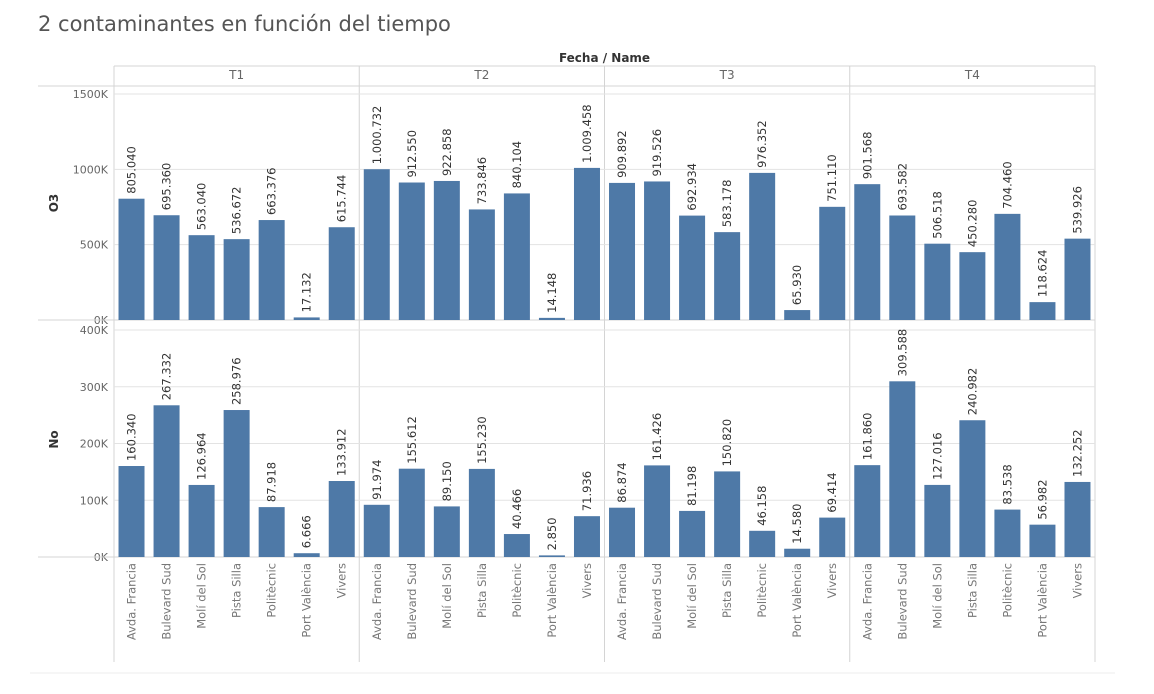 The width and height of the screenshot is (1154, 694). I want to click on data-label: 539.926, so click(1077, 210).